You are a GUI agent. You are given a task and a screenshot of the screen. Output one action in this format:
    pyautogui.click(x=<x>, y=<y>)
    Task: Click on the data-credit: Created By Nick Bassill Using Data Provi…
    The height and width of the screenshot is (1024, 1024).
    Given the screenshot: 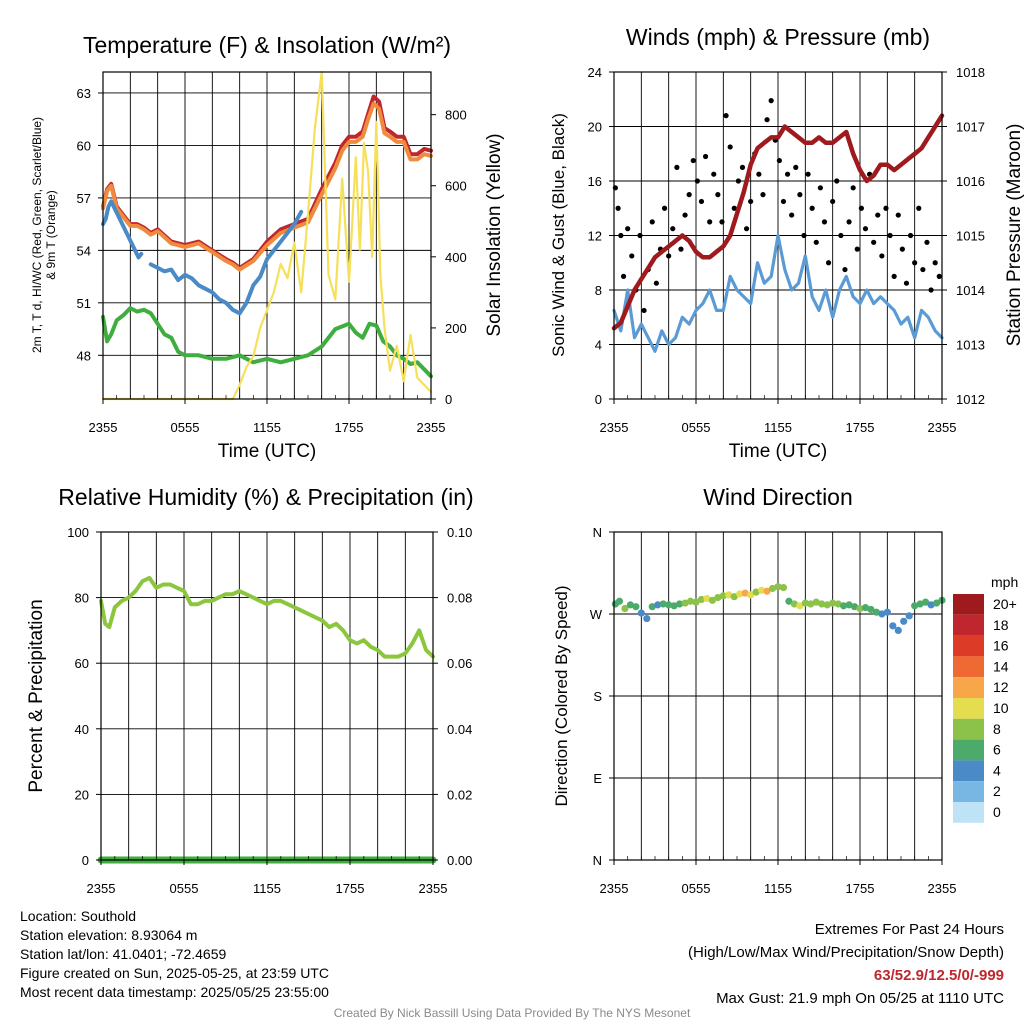 What is the action you would take?
    pyautogui.click(x=512, y=1013)
    